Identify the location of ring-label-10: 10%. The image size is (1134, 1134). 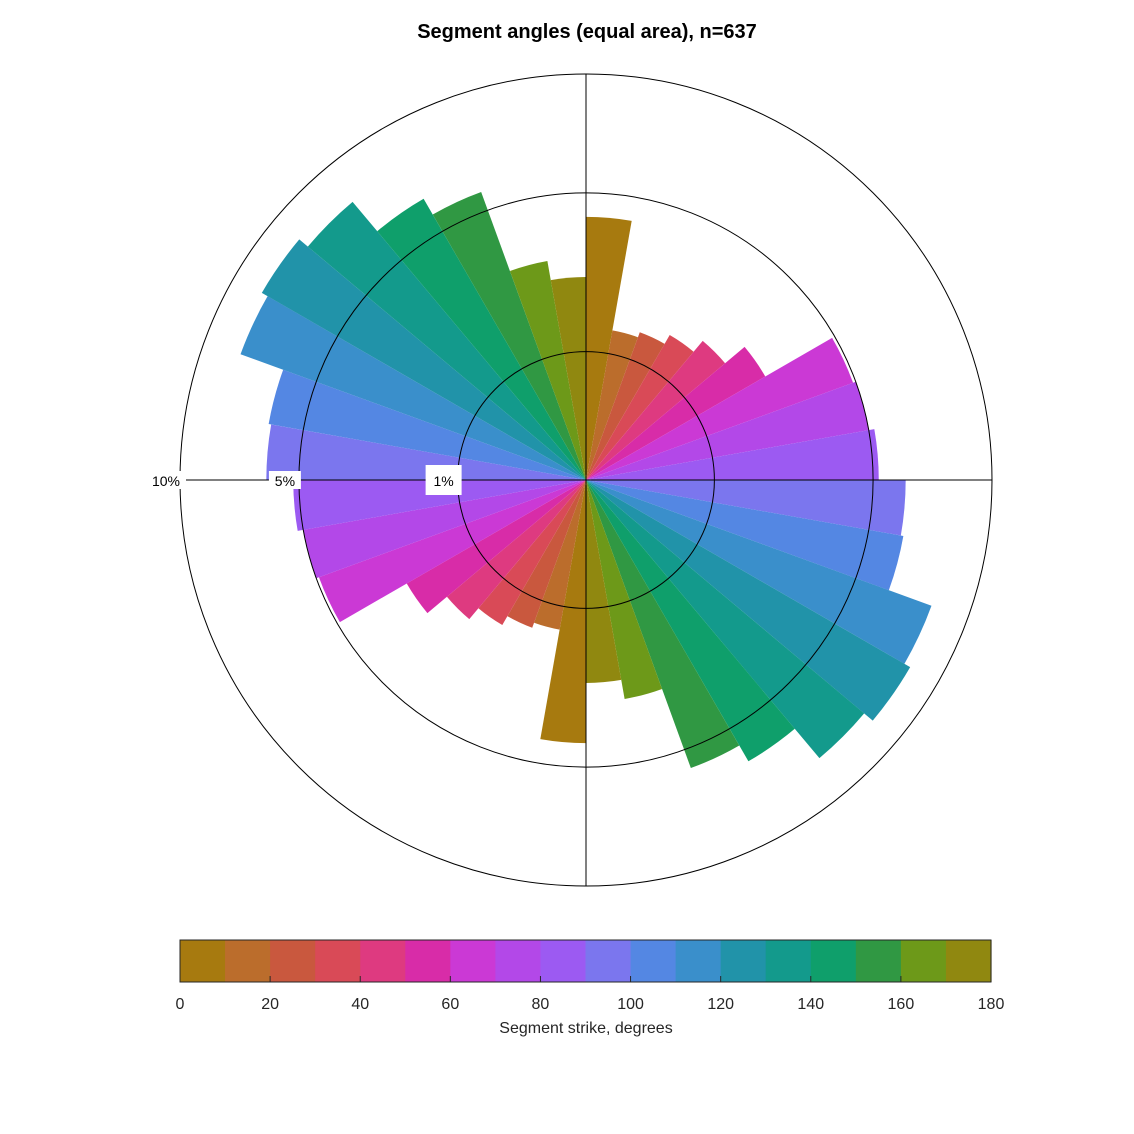
(166, 481).